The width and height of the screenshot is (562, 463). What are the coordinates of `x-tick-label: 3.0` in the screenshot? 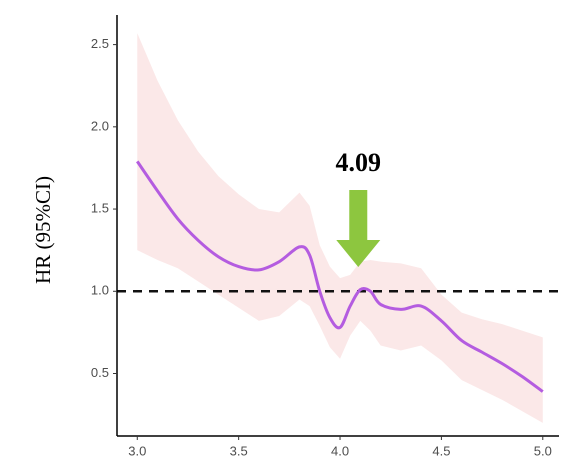 It's located at (137, 450).